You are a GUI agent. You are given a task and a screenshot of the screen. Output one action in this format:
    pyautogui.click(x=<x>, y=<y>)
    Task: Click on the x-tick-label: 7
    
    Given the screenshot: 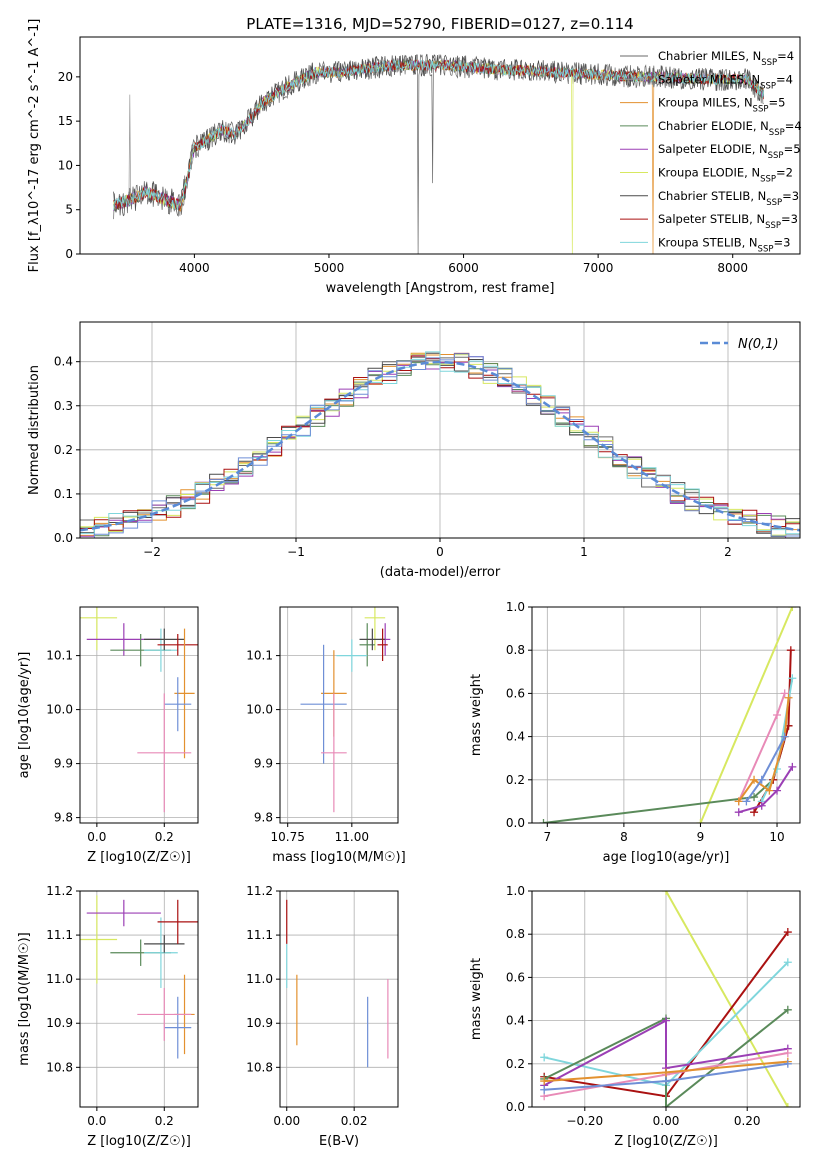 What is the action you would take?
    pyautogui.click(x=547, y=837)
    